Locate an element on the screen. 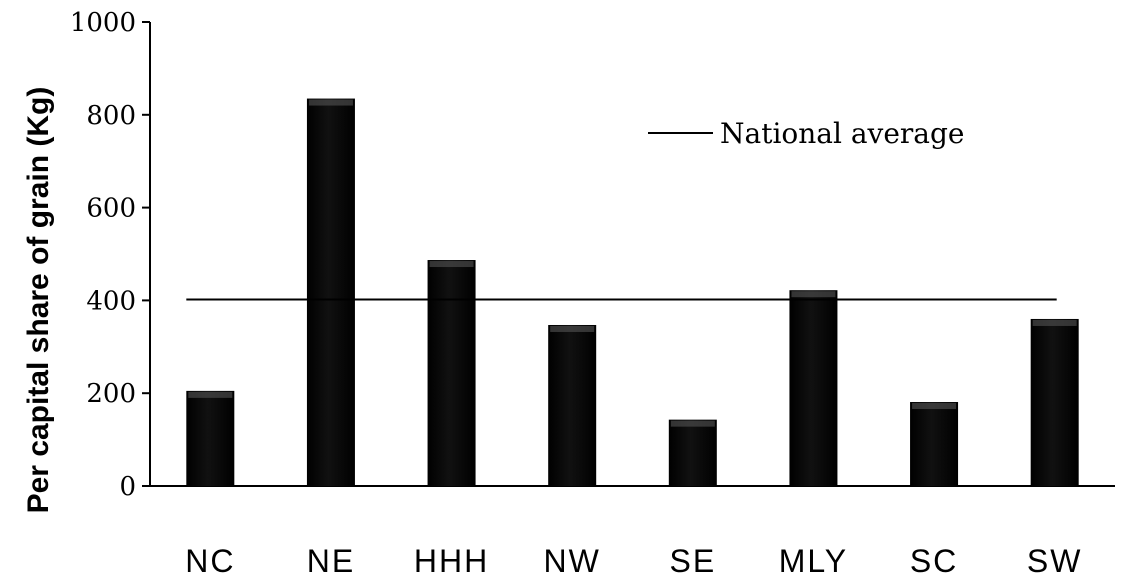 This screenshot has height=579, width=1127. x-tick-label: NC is located at coordinates (210, 561).